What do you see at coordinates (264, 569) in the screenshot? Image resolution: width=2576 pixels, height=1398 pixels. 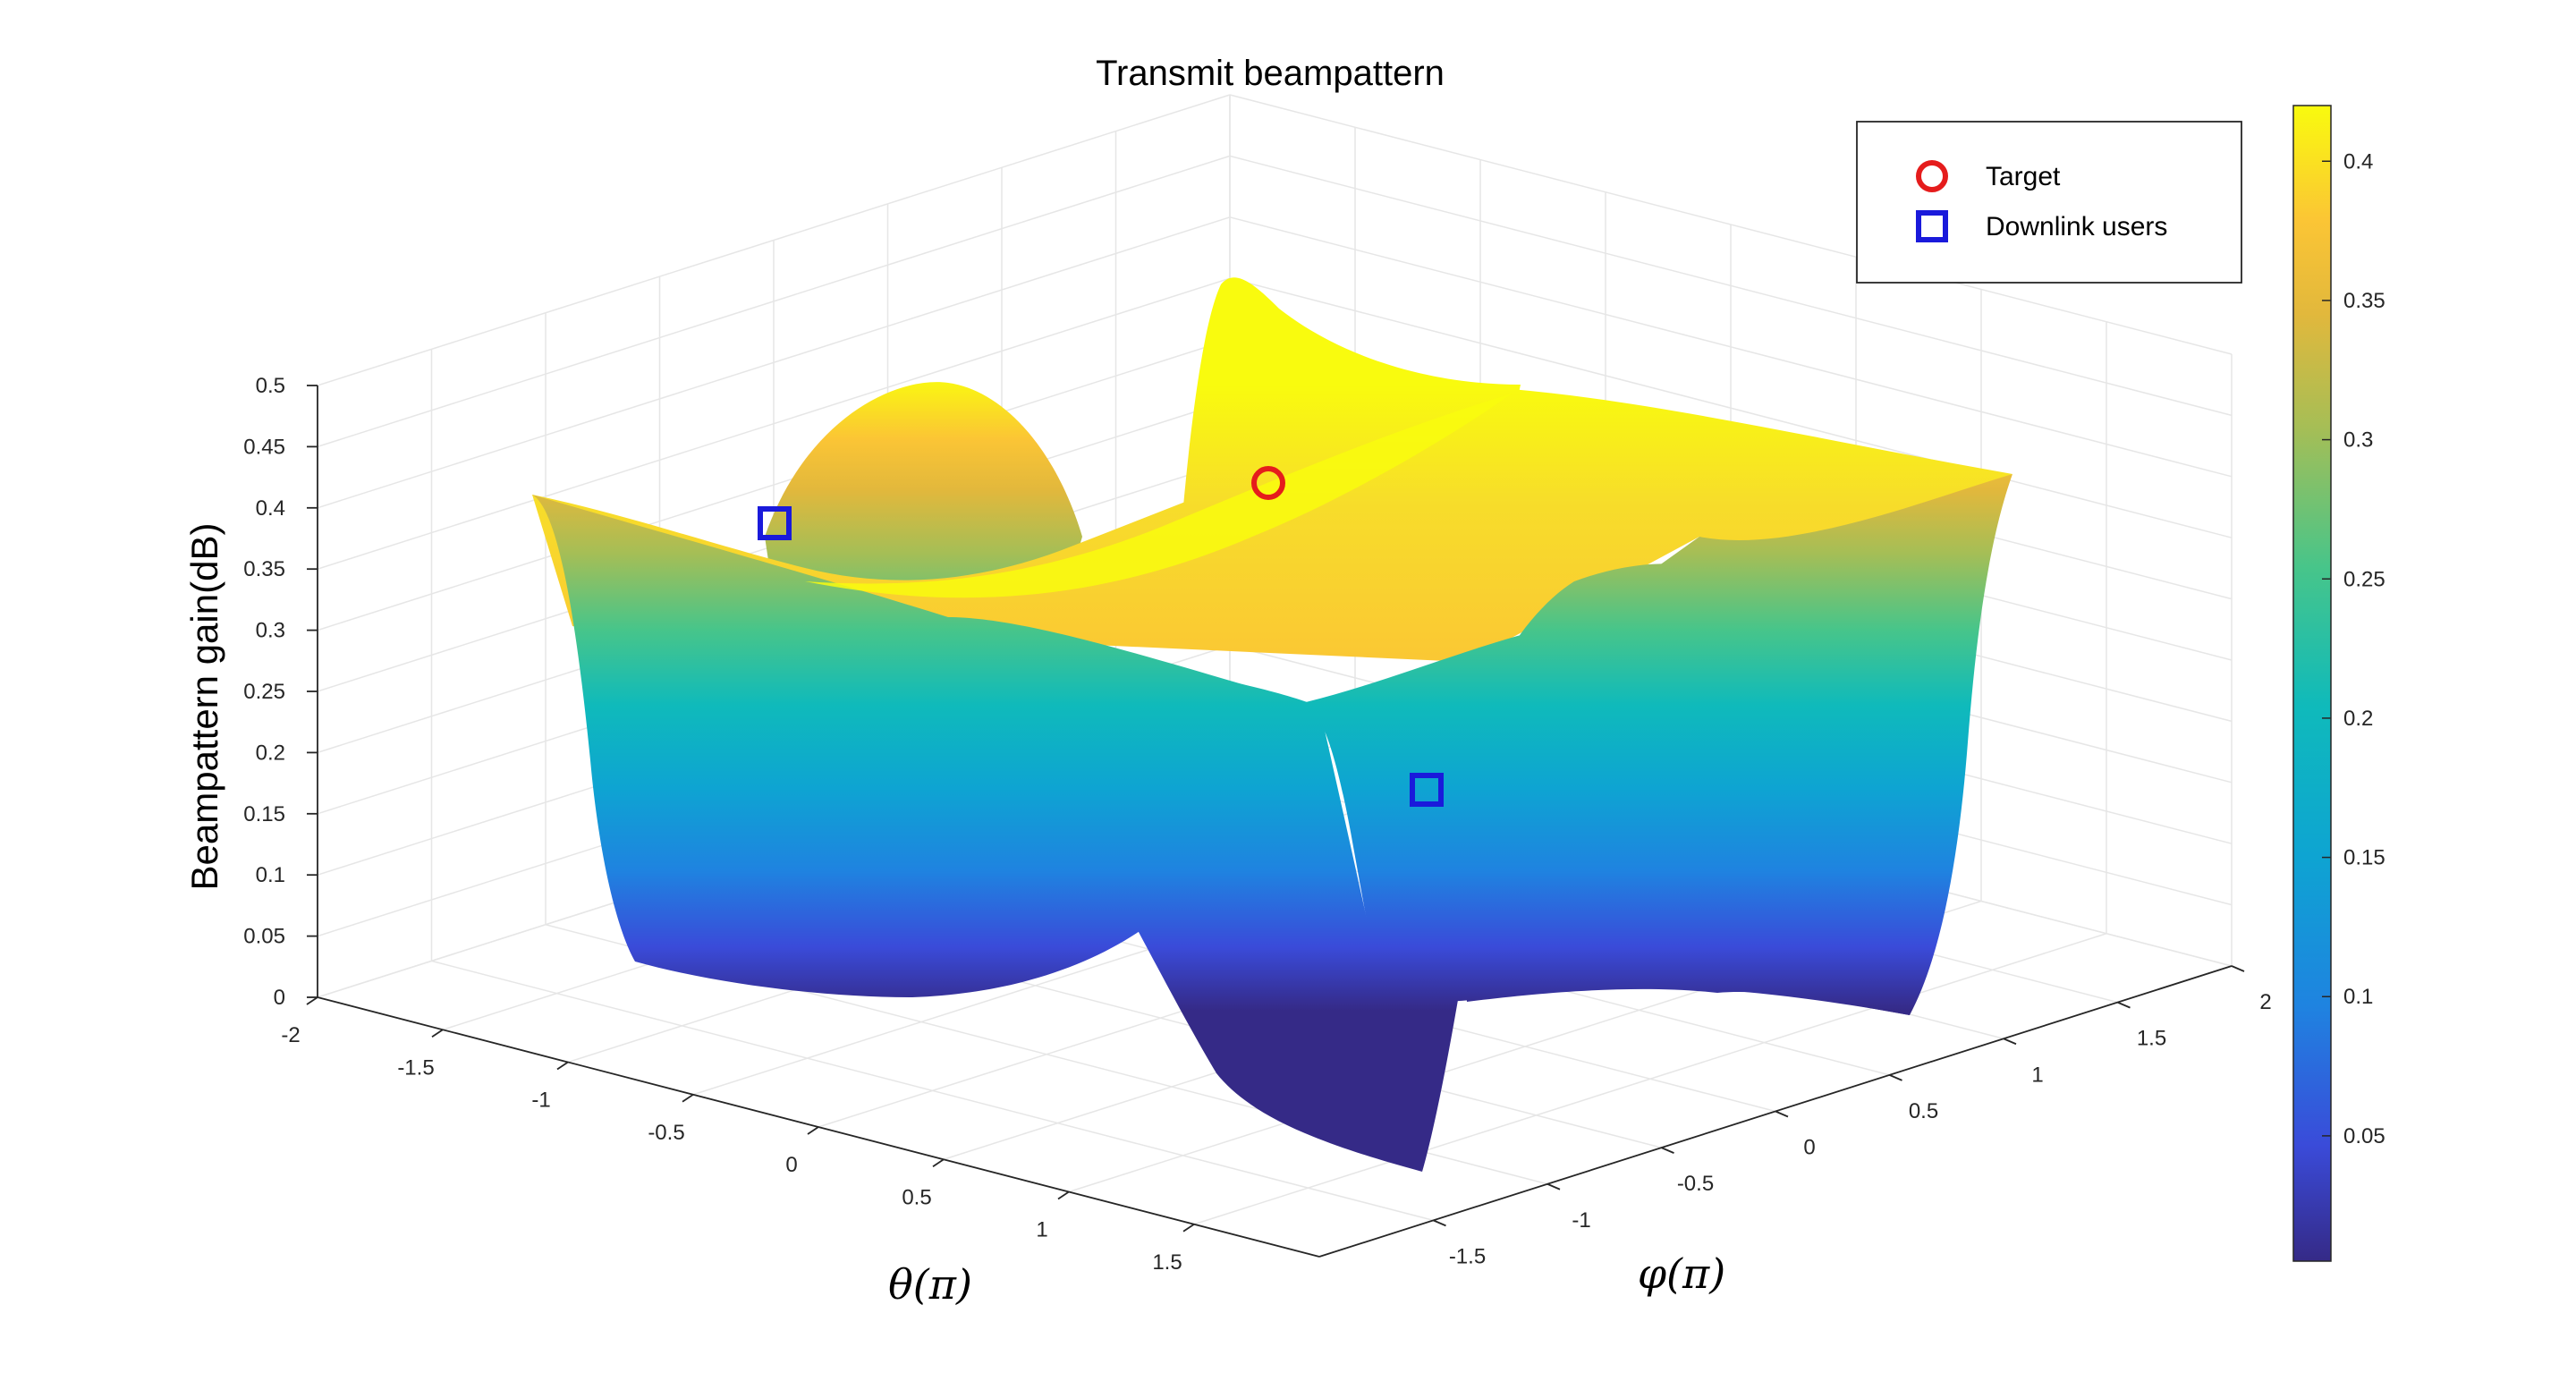 I see `z-tick-label: 0.35` at bounding box center [264, 569].